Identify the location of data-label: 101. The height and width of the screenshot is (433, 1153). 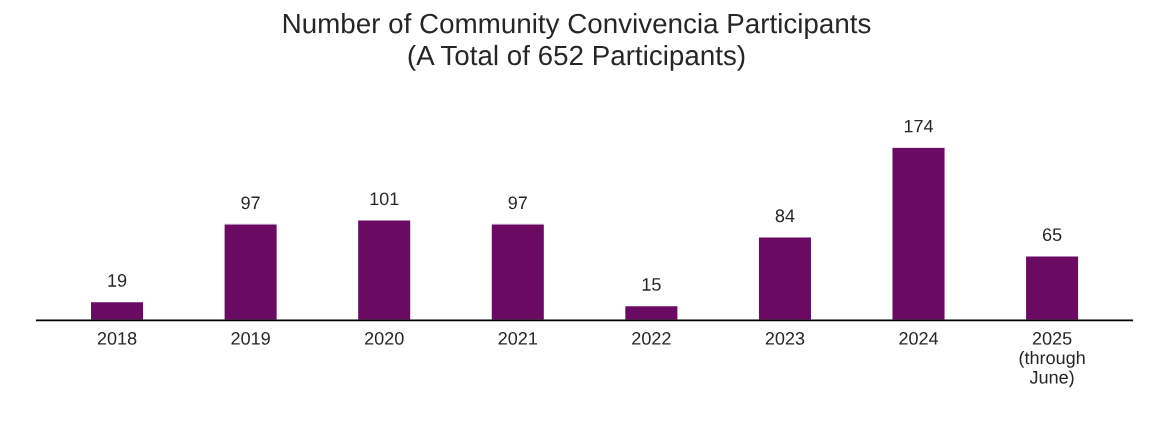
(384, 199).